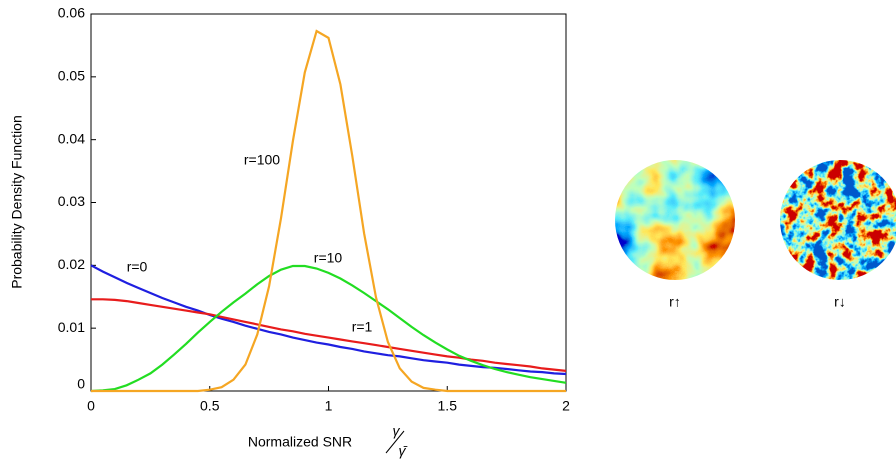 The height and width of the screenshot is (471, 896). I want to click on series-label: r=100, so click(262, 160).